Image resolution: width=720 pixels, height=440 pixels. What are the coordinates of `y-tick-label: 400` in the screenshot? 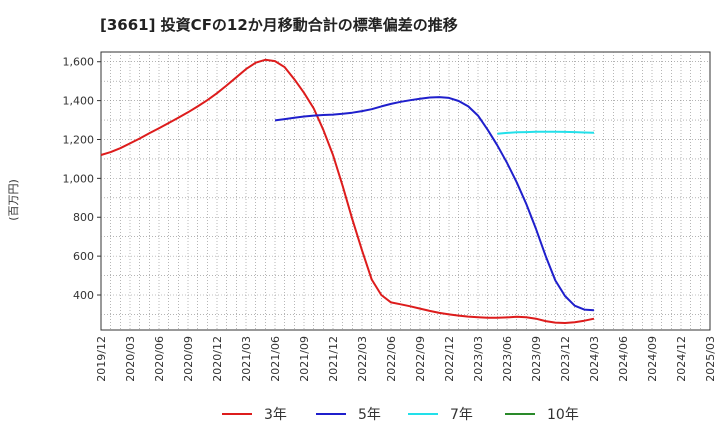 It's located at (83, 295).